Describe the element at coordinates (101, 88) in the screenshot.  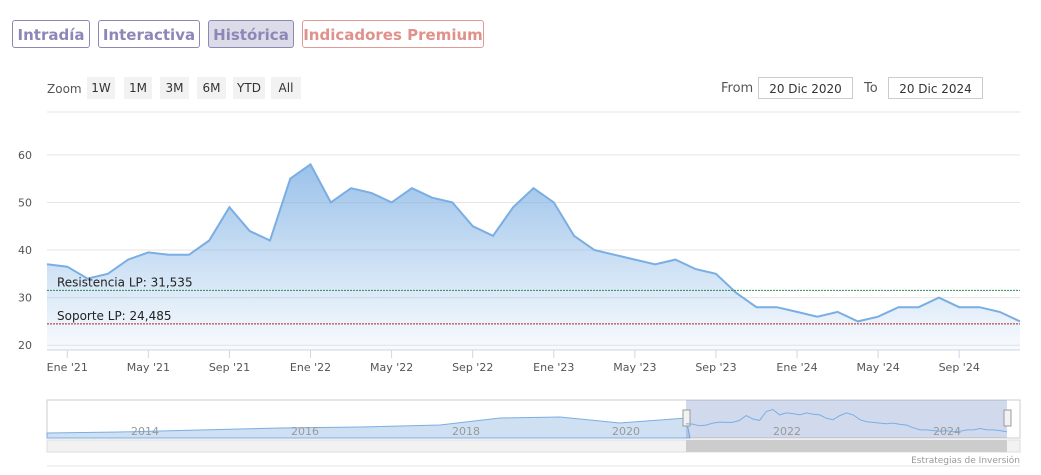
I see `zoom-button: 1W` at that location.